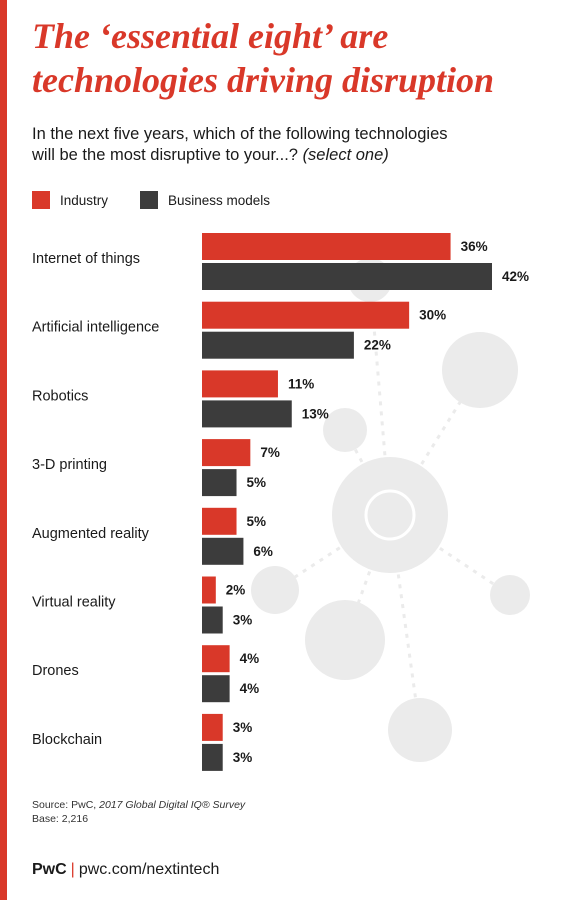 This screenshot has width=563, height=900. I want to click on bar-business-models-augmented-reality, so click(223, 551).